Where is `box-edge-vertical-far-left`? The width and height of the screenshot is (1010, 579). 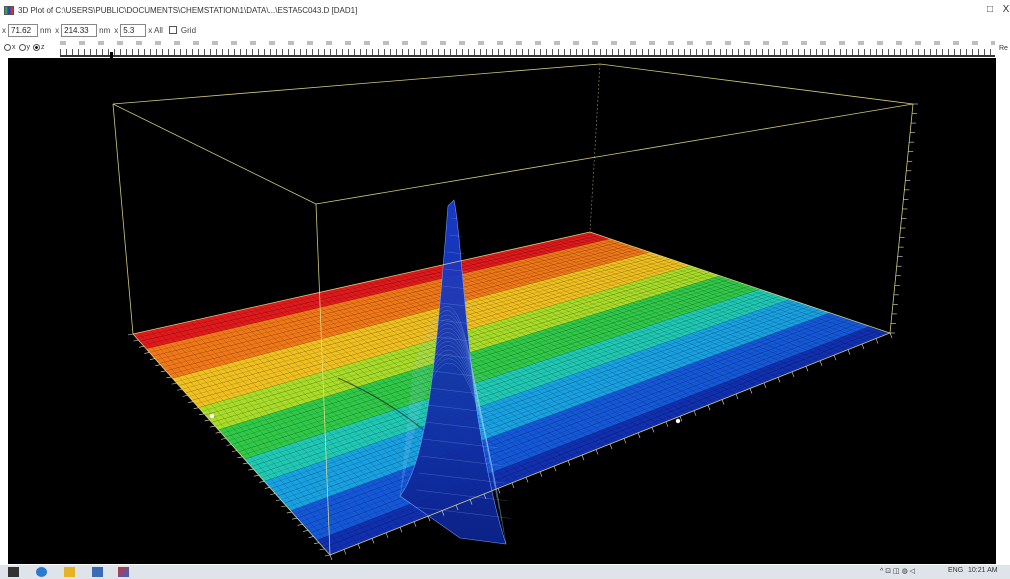 box-edge-vertical-far-left is located at coordinates (123, 219).